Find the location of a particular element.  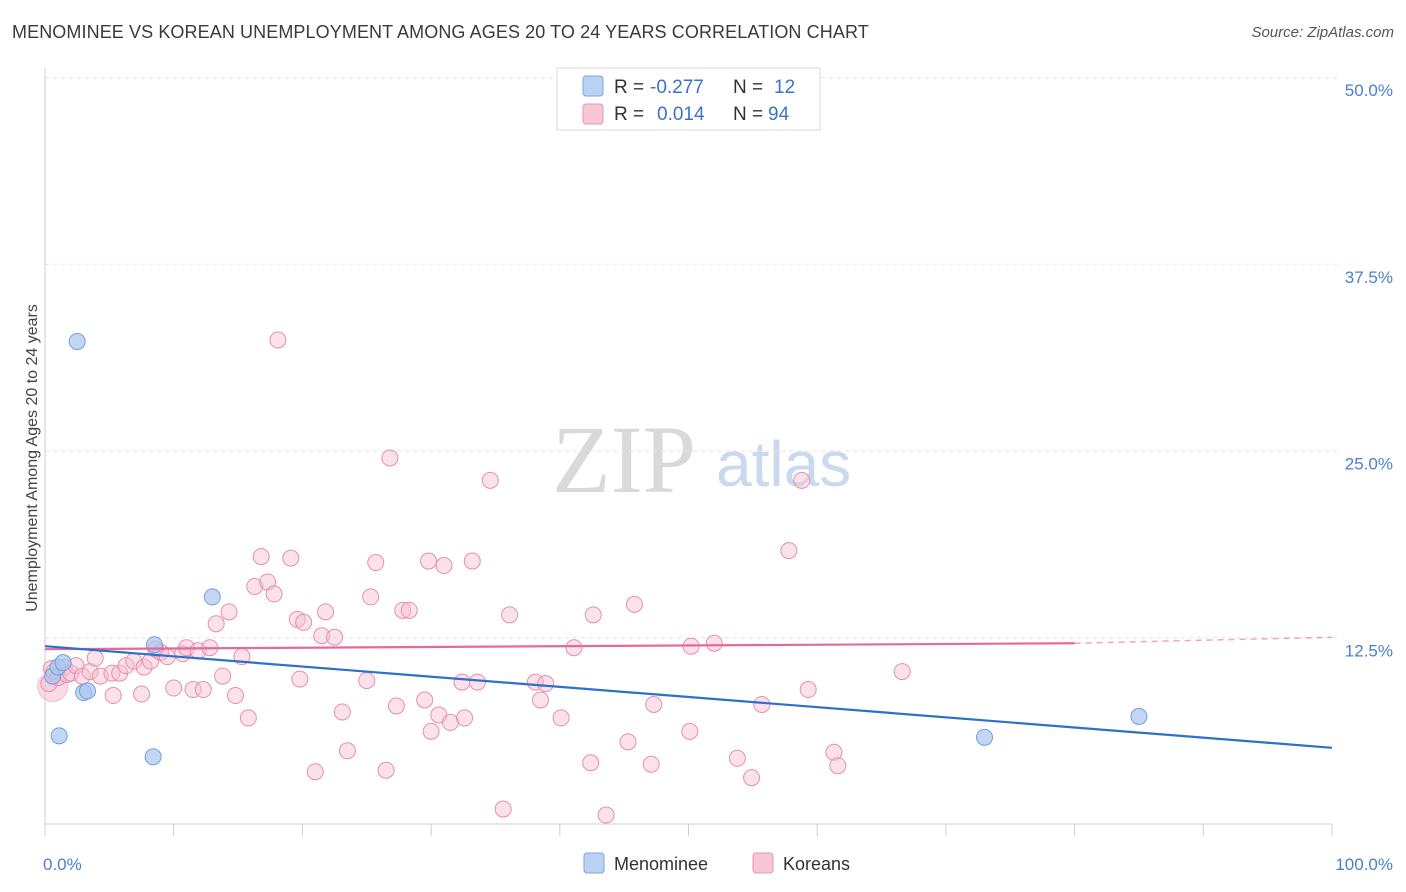

koreans-series-label: Koreans is located at coordinates (816, 864).